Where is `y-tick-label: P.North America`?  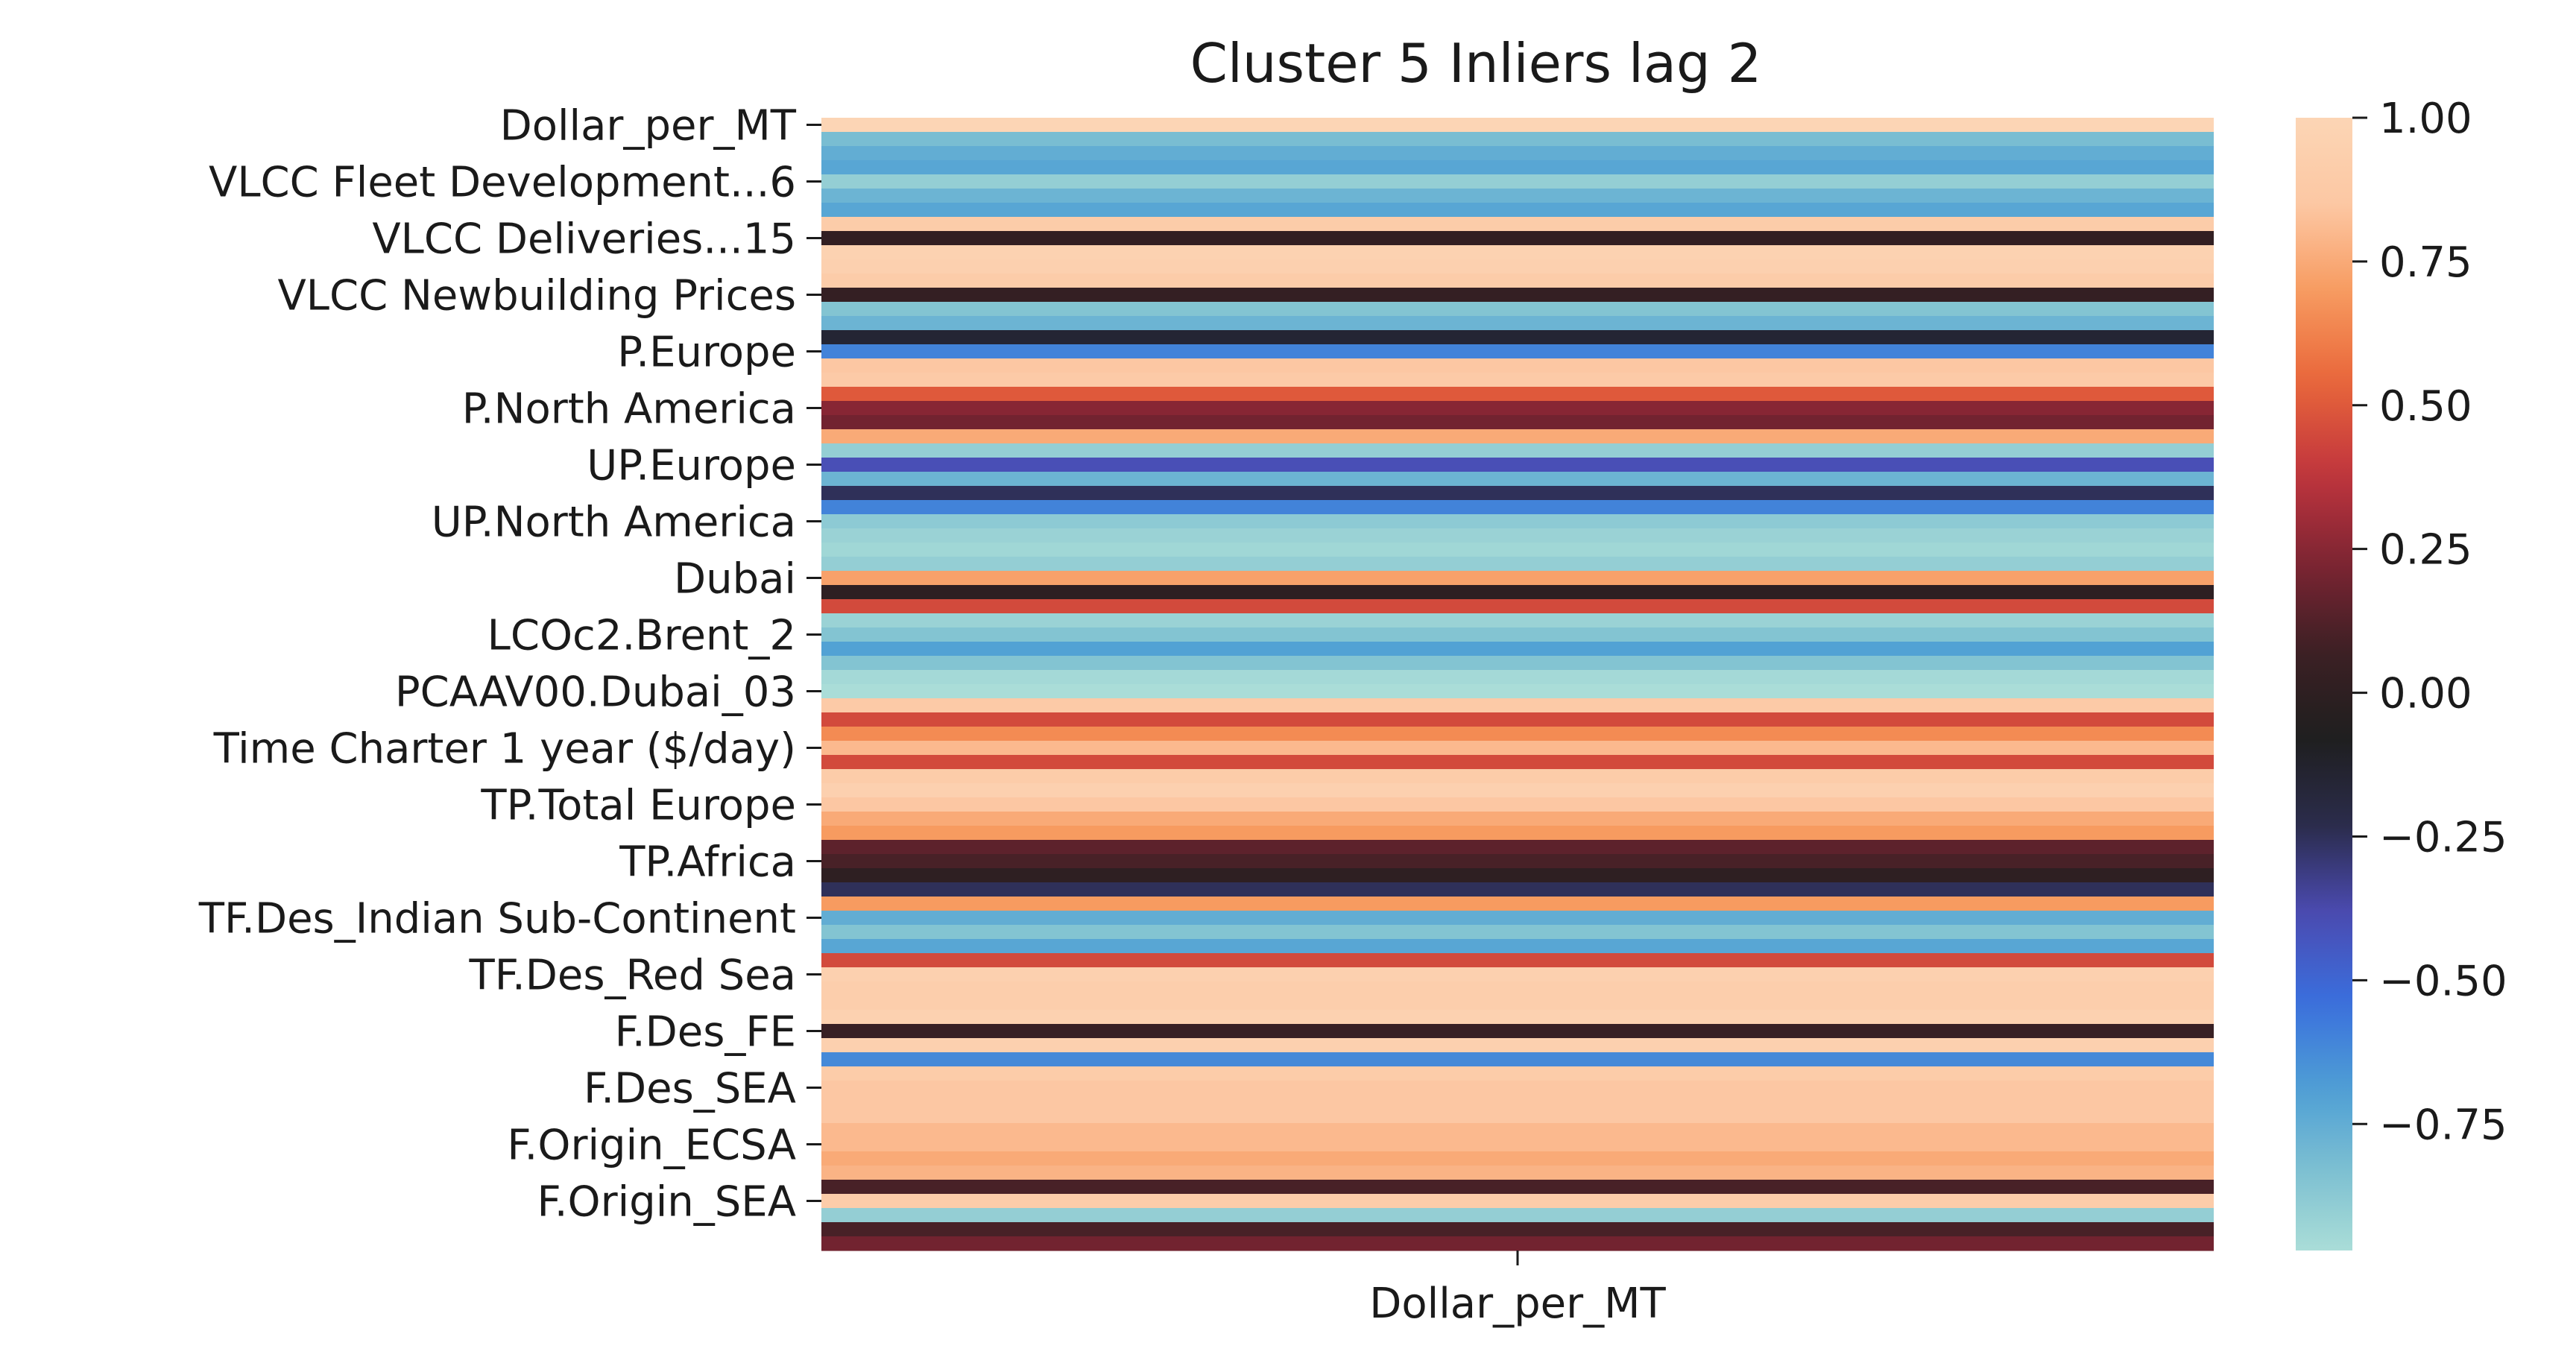
y-tick-label: P.North America is located at coordinates (629, 409).